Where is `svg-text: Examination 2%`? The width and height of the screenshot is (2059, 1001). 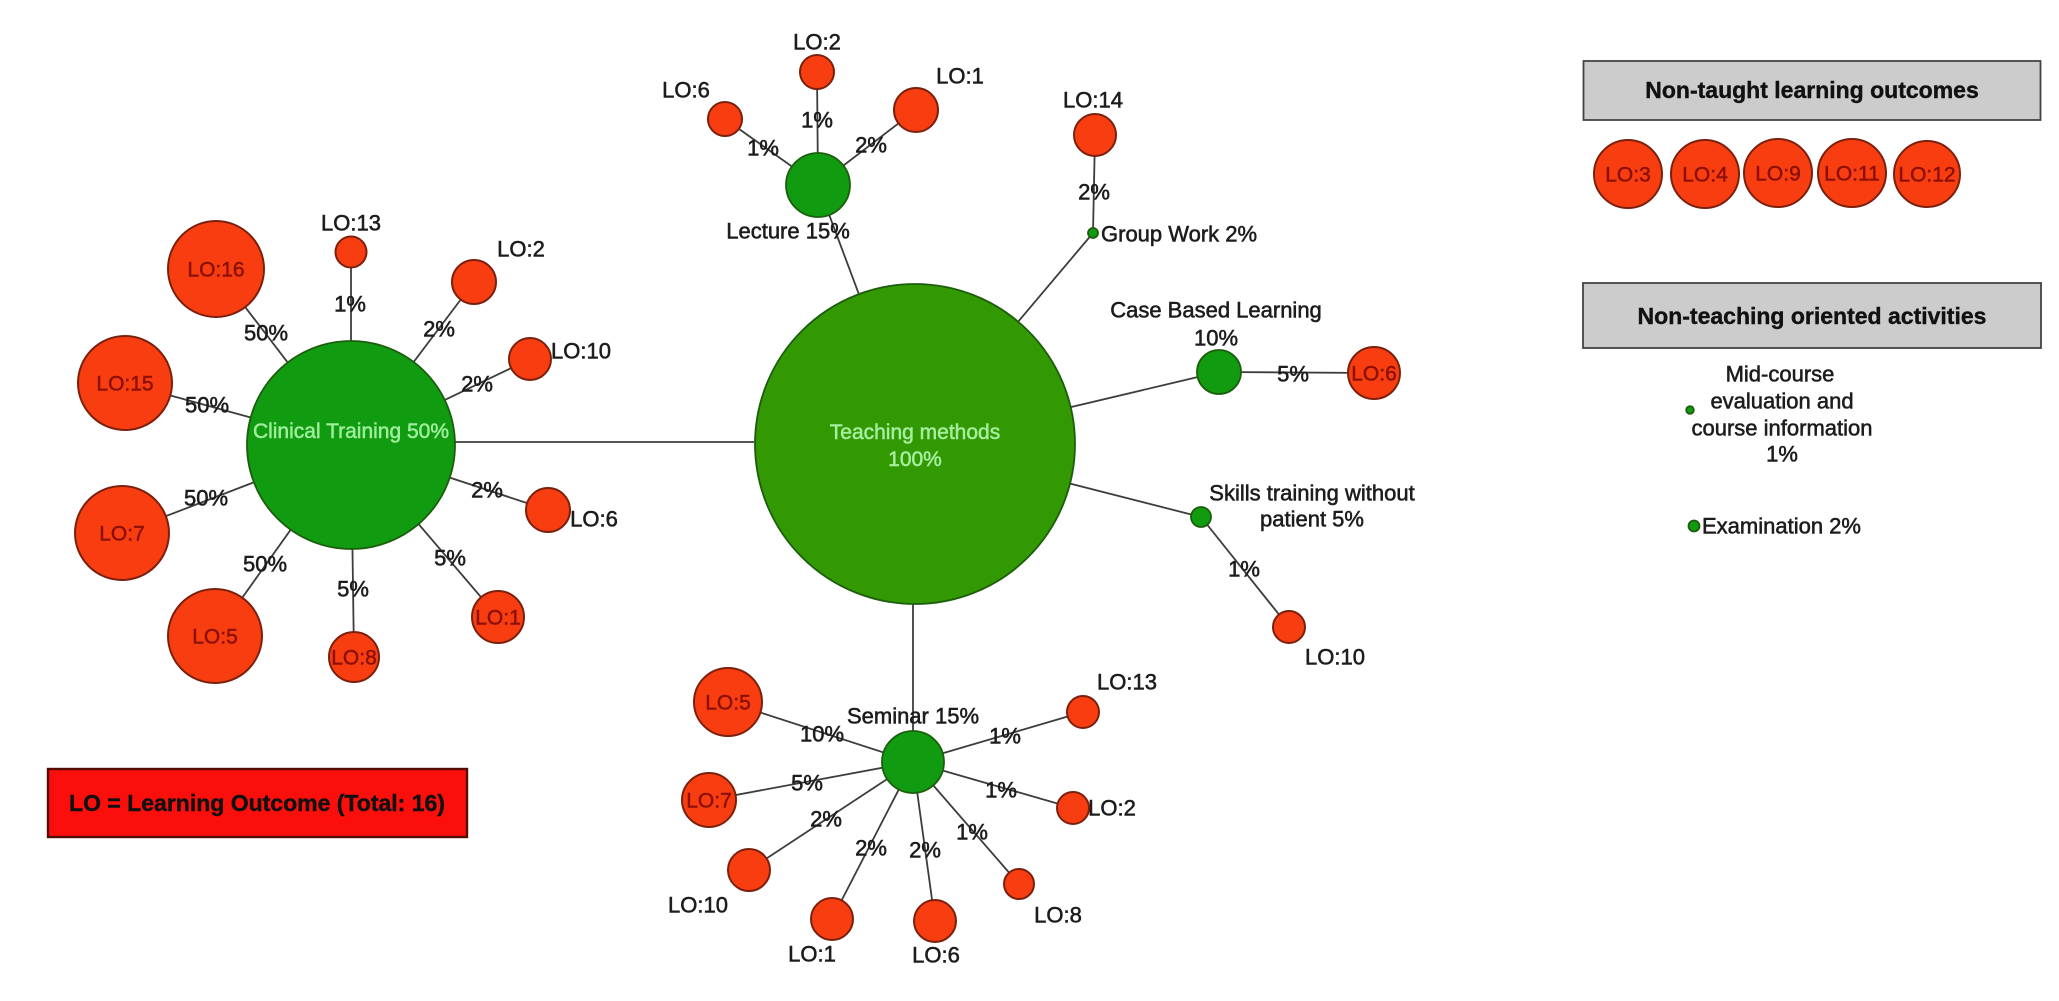 svg-text: Examination 2% is located at coordinates (1781, 526).